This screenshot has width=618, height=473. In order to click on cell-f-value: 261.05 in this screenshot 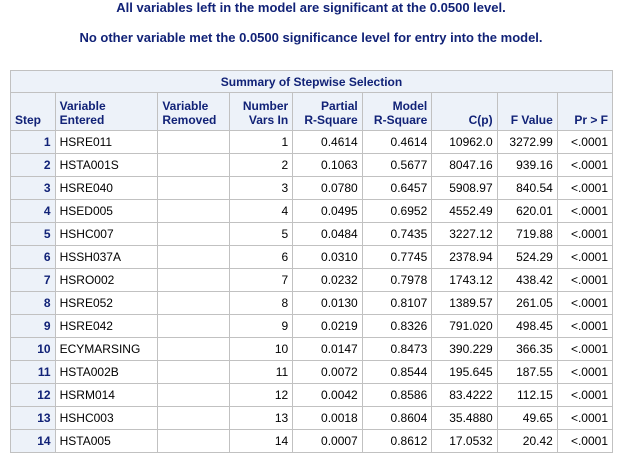, I will do `click(527, 303)`.